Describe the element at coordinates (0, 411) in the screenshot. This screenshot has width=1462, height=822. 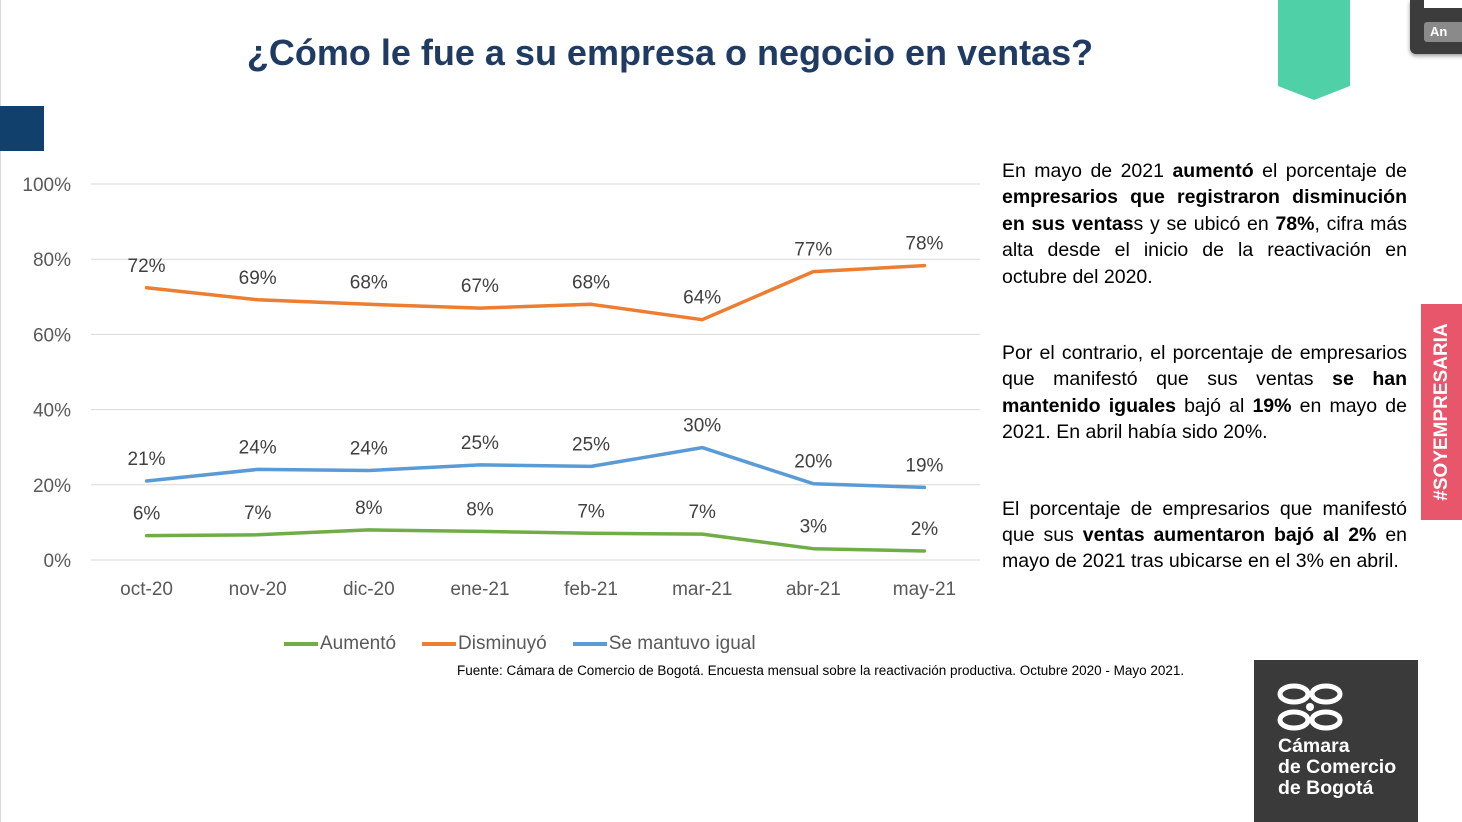
I see `slide-left-edge` at that location.